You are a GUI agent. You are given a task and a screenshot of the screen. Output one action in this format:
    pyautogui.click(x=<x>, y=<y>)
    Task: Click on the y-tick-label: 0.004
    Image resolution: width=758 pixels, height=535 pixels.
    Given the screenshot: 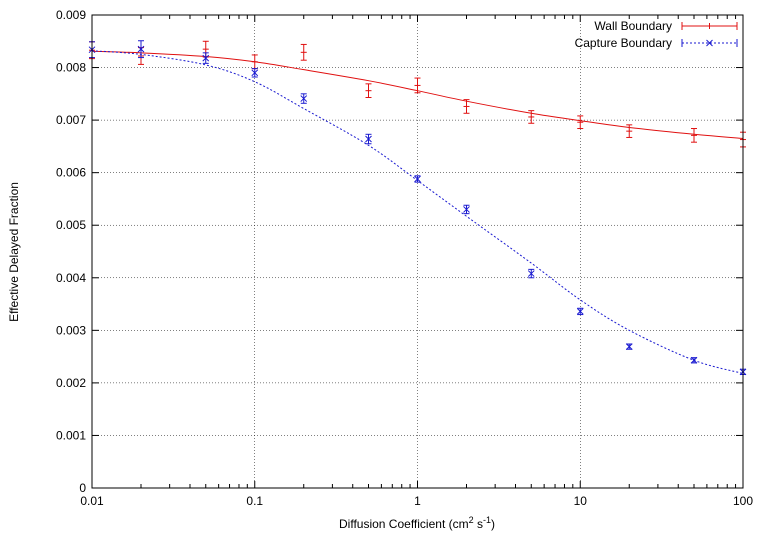 What is the action you would take?
    pyautogui.click(x=71, y=278)
    